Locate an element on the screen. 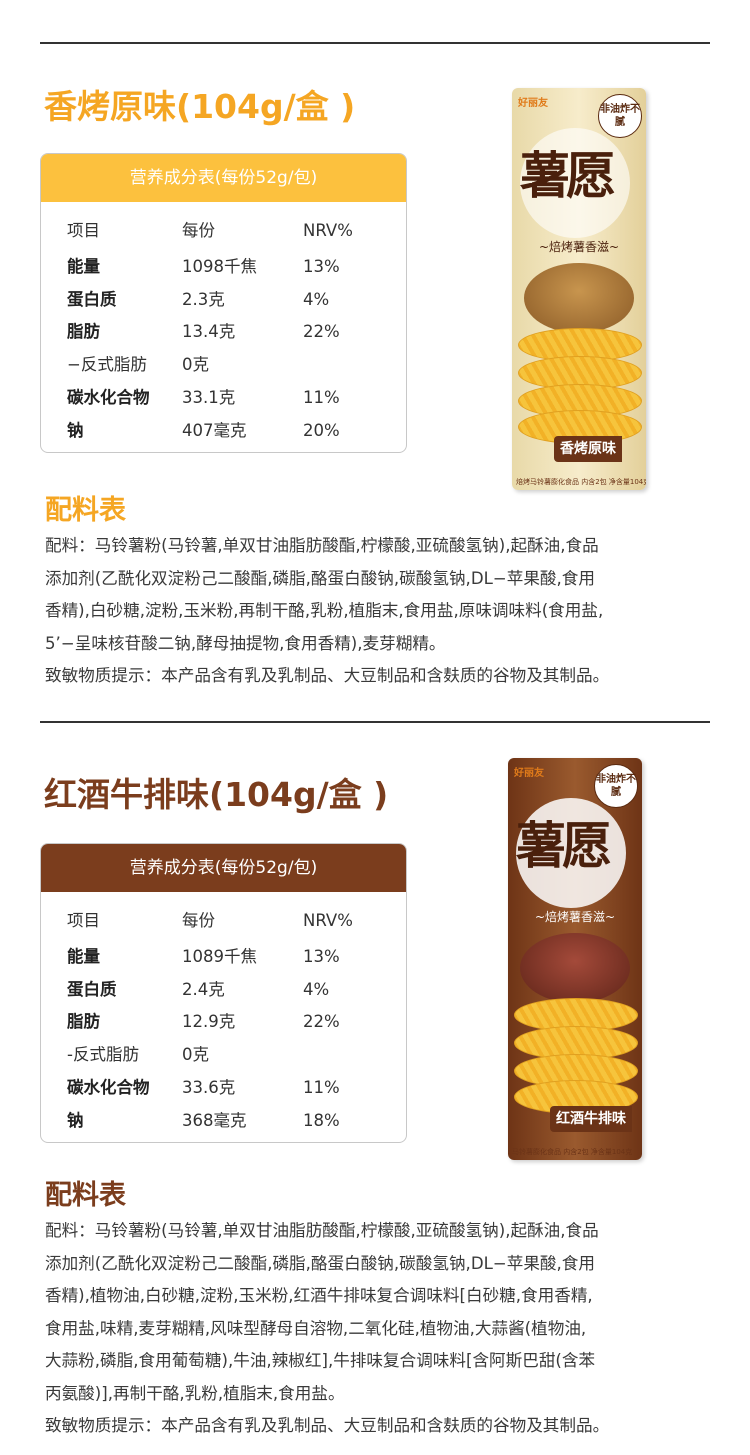  table-row: 脂肪 13.4克 22% is located at coordinates (223, 332).